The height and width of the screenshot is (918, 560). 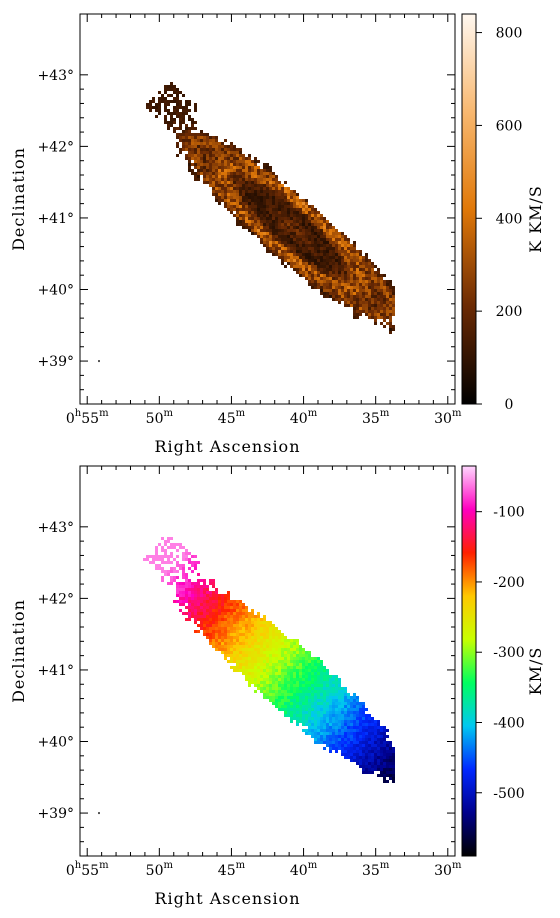 What do you see at coordinates (509, 312) in the screenshot?
I see `colorbar-tick-label: 200` at bounding box center [509, 312].